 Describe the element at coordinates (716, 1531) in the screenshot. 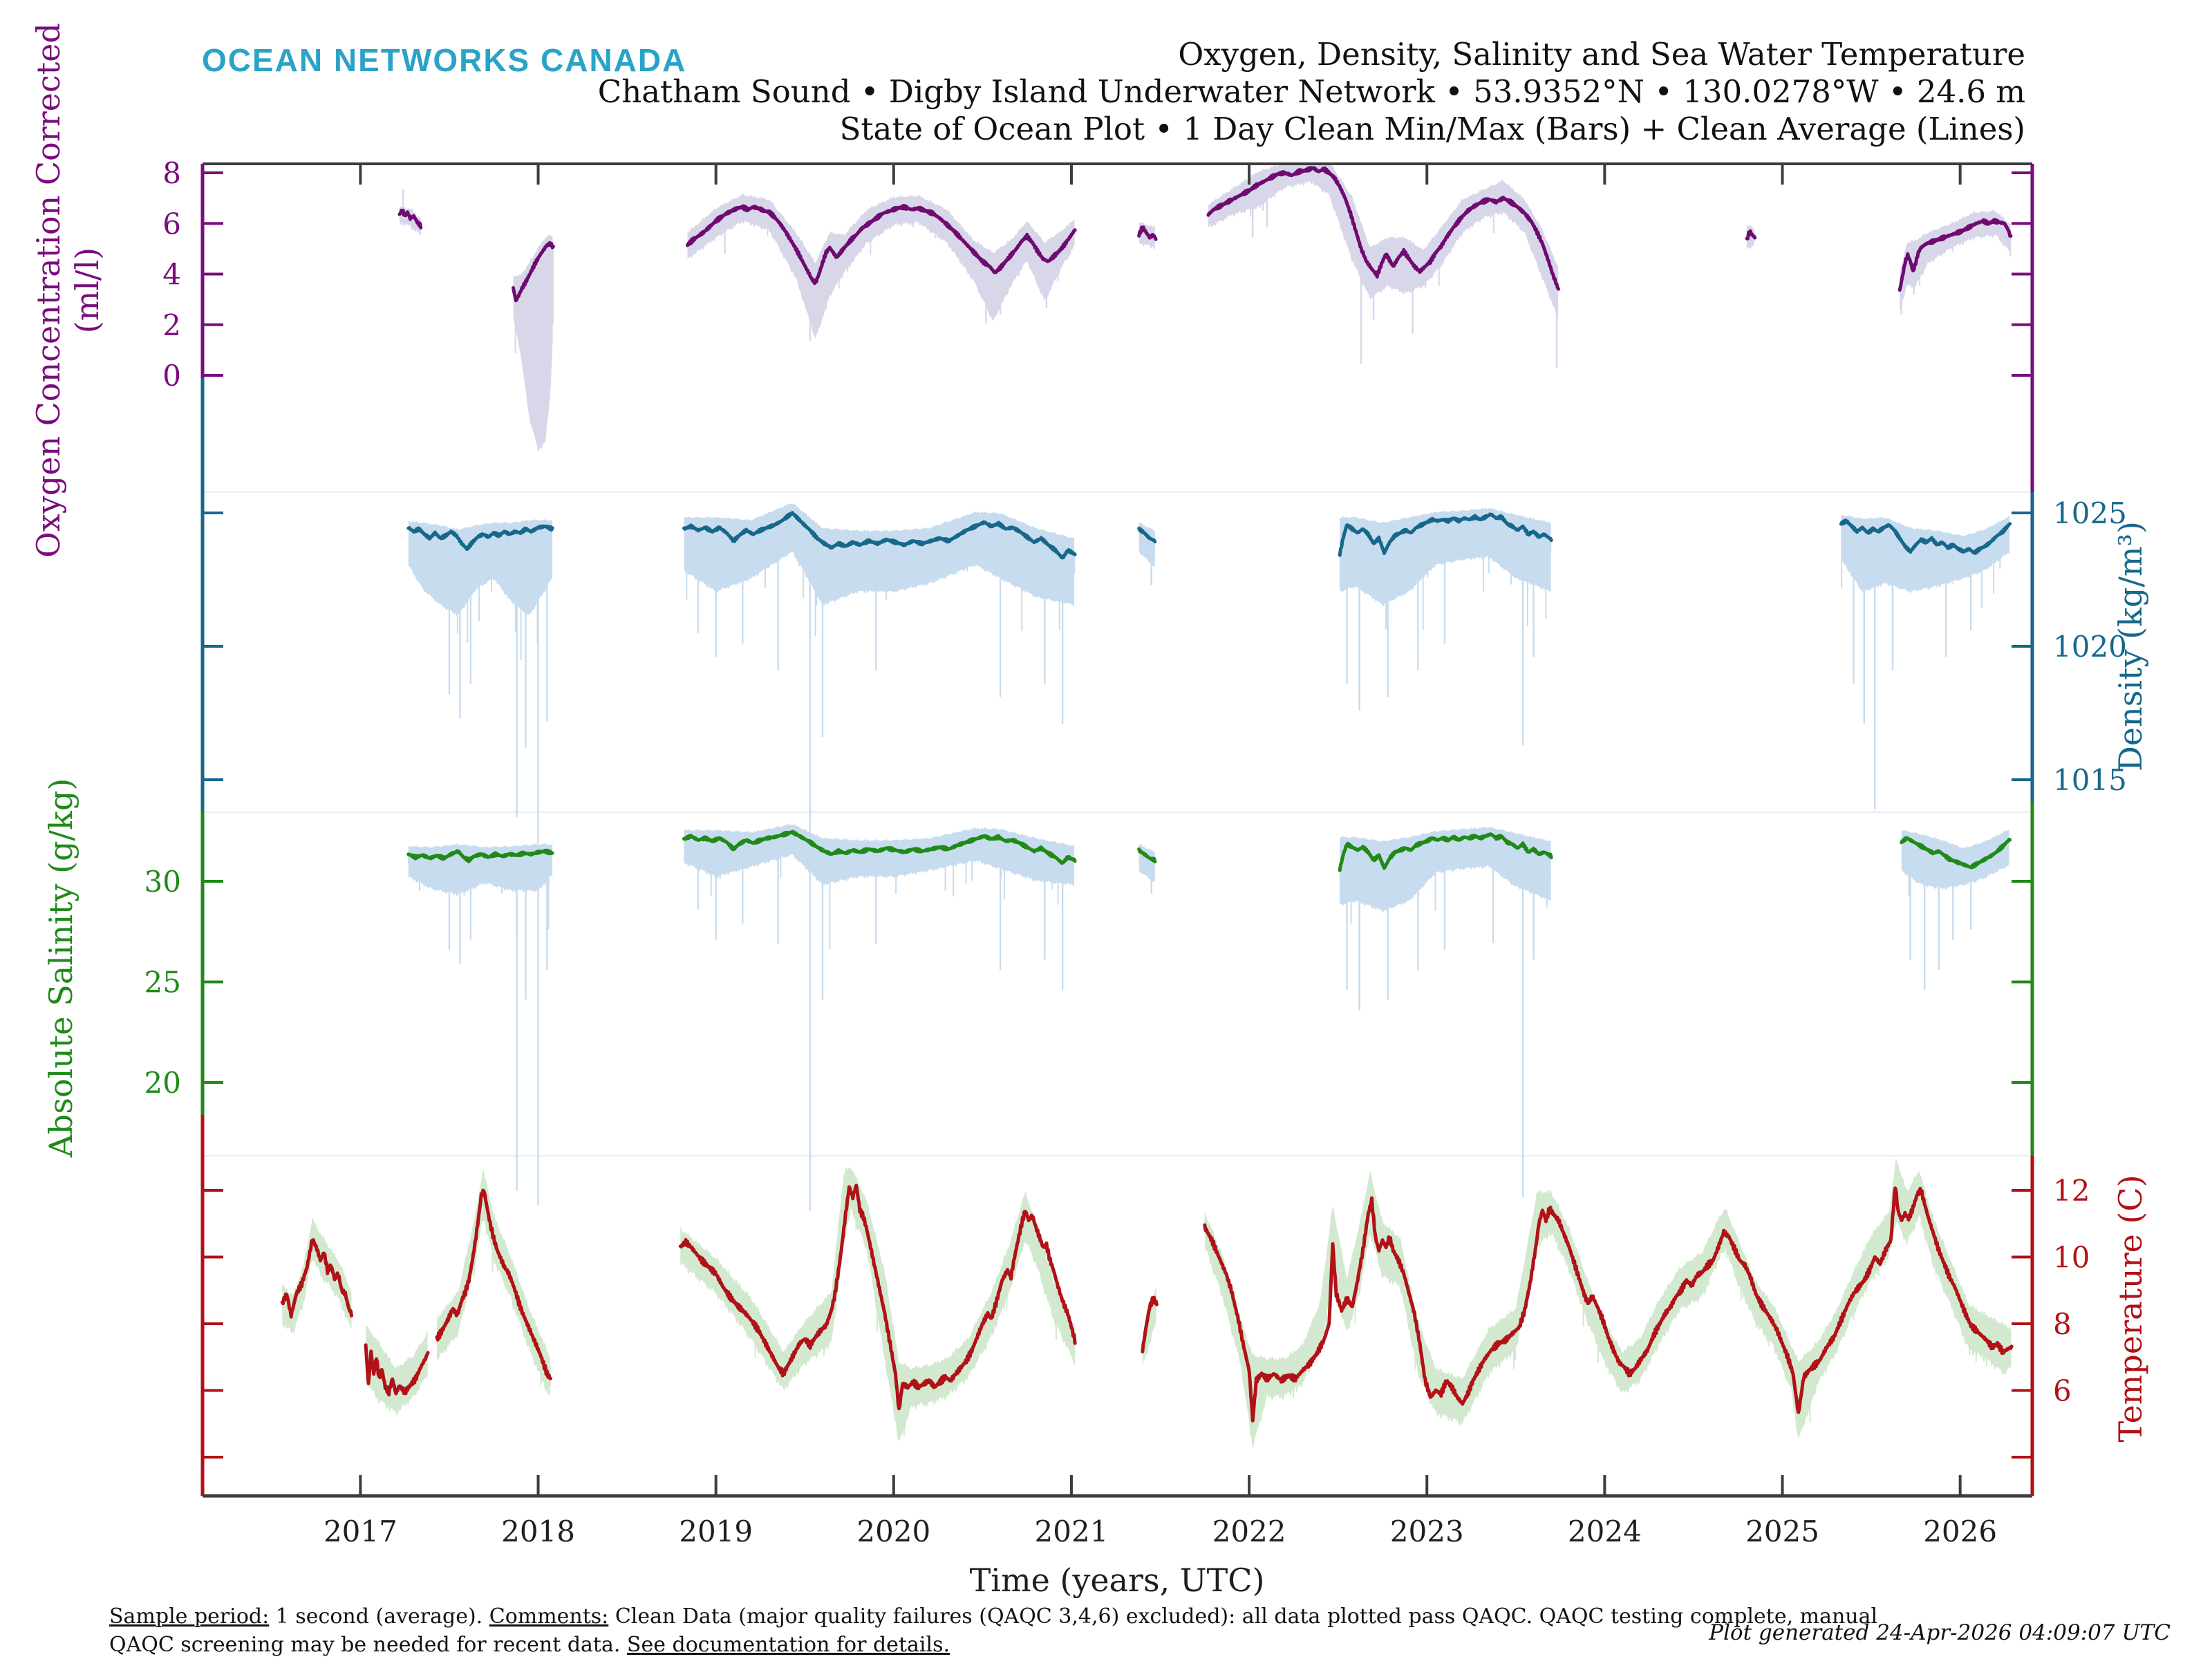

I see `x-tick-label: 2019` at that location.